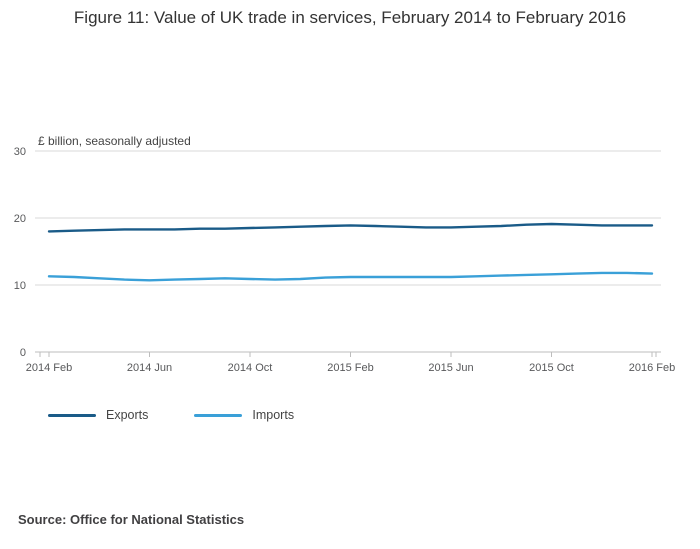 The width and height of the screenshot is (700, 549). What do you see at coordinates (20, 286) in the screenshot?
I see `svg-text: 10` at bounding box center [20, 286].